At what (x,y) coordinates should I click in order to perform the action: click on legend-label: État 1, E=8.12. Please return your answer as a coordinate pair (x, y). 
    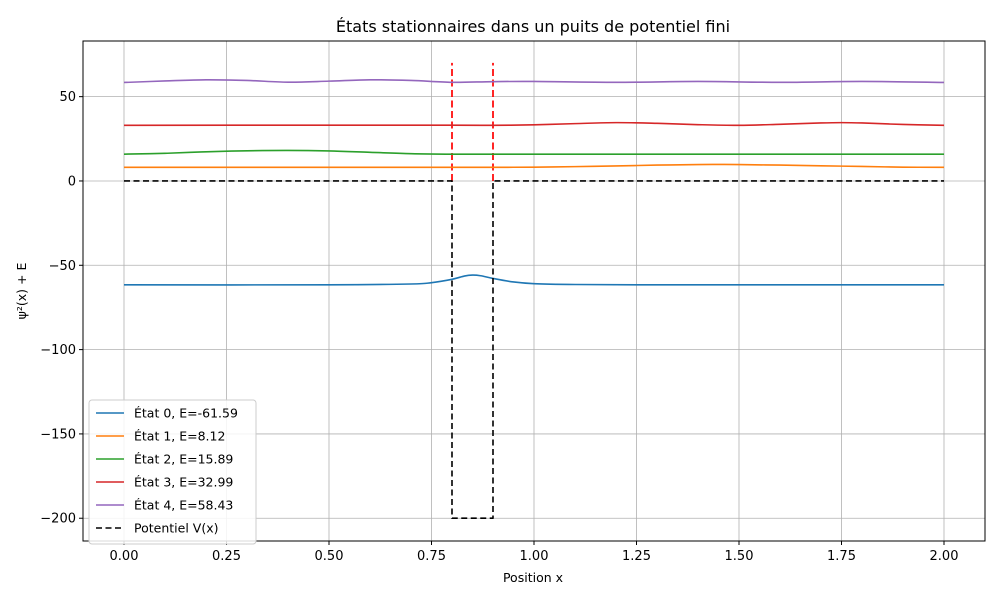
    Looking at the image, I should click on (179, 436).